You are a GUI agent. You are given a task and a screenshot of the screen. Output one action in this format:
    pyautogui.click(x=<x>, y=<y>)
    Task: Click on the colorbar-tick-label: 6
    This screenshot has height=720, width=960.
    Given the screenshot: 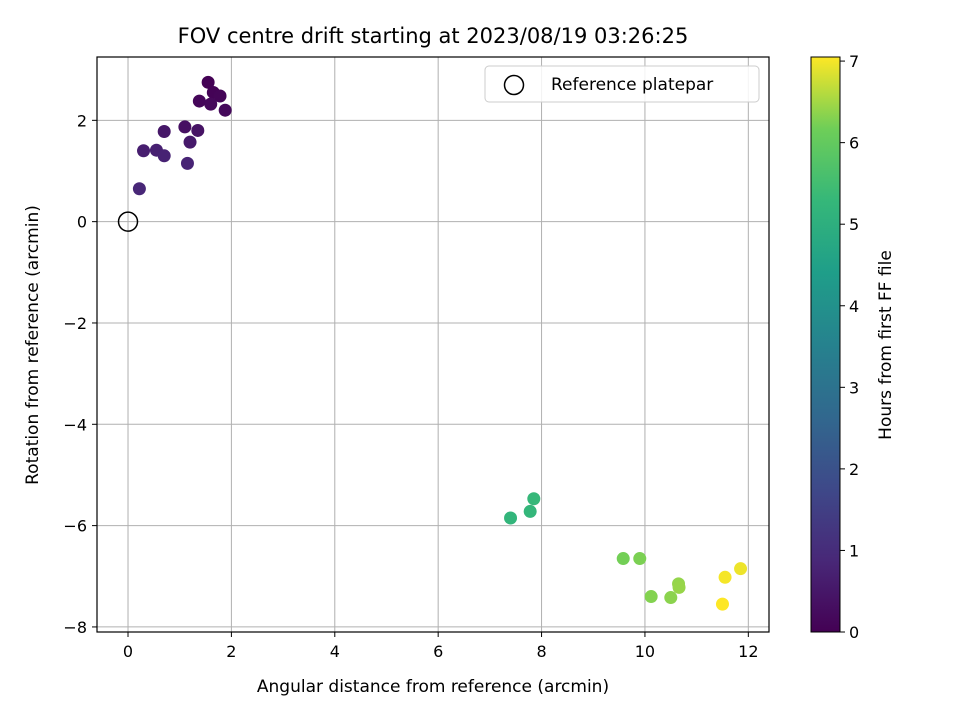 What is the action you would take?
    pyautogui.click(x=854, y=143)
    